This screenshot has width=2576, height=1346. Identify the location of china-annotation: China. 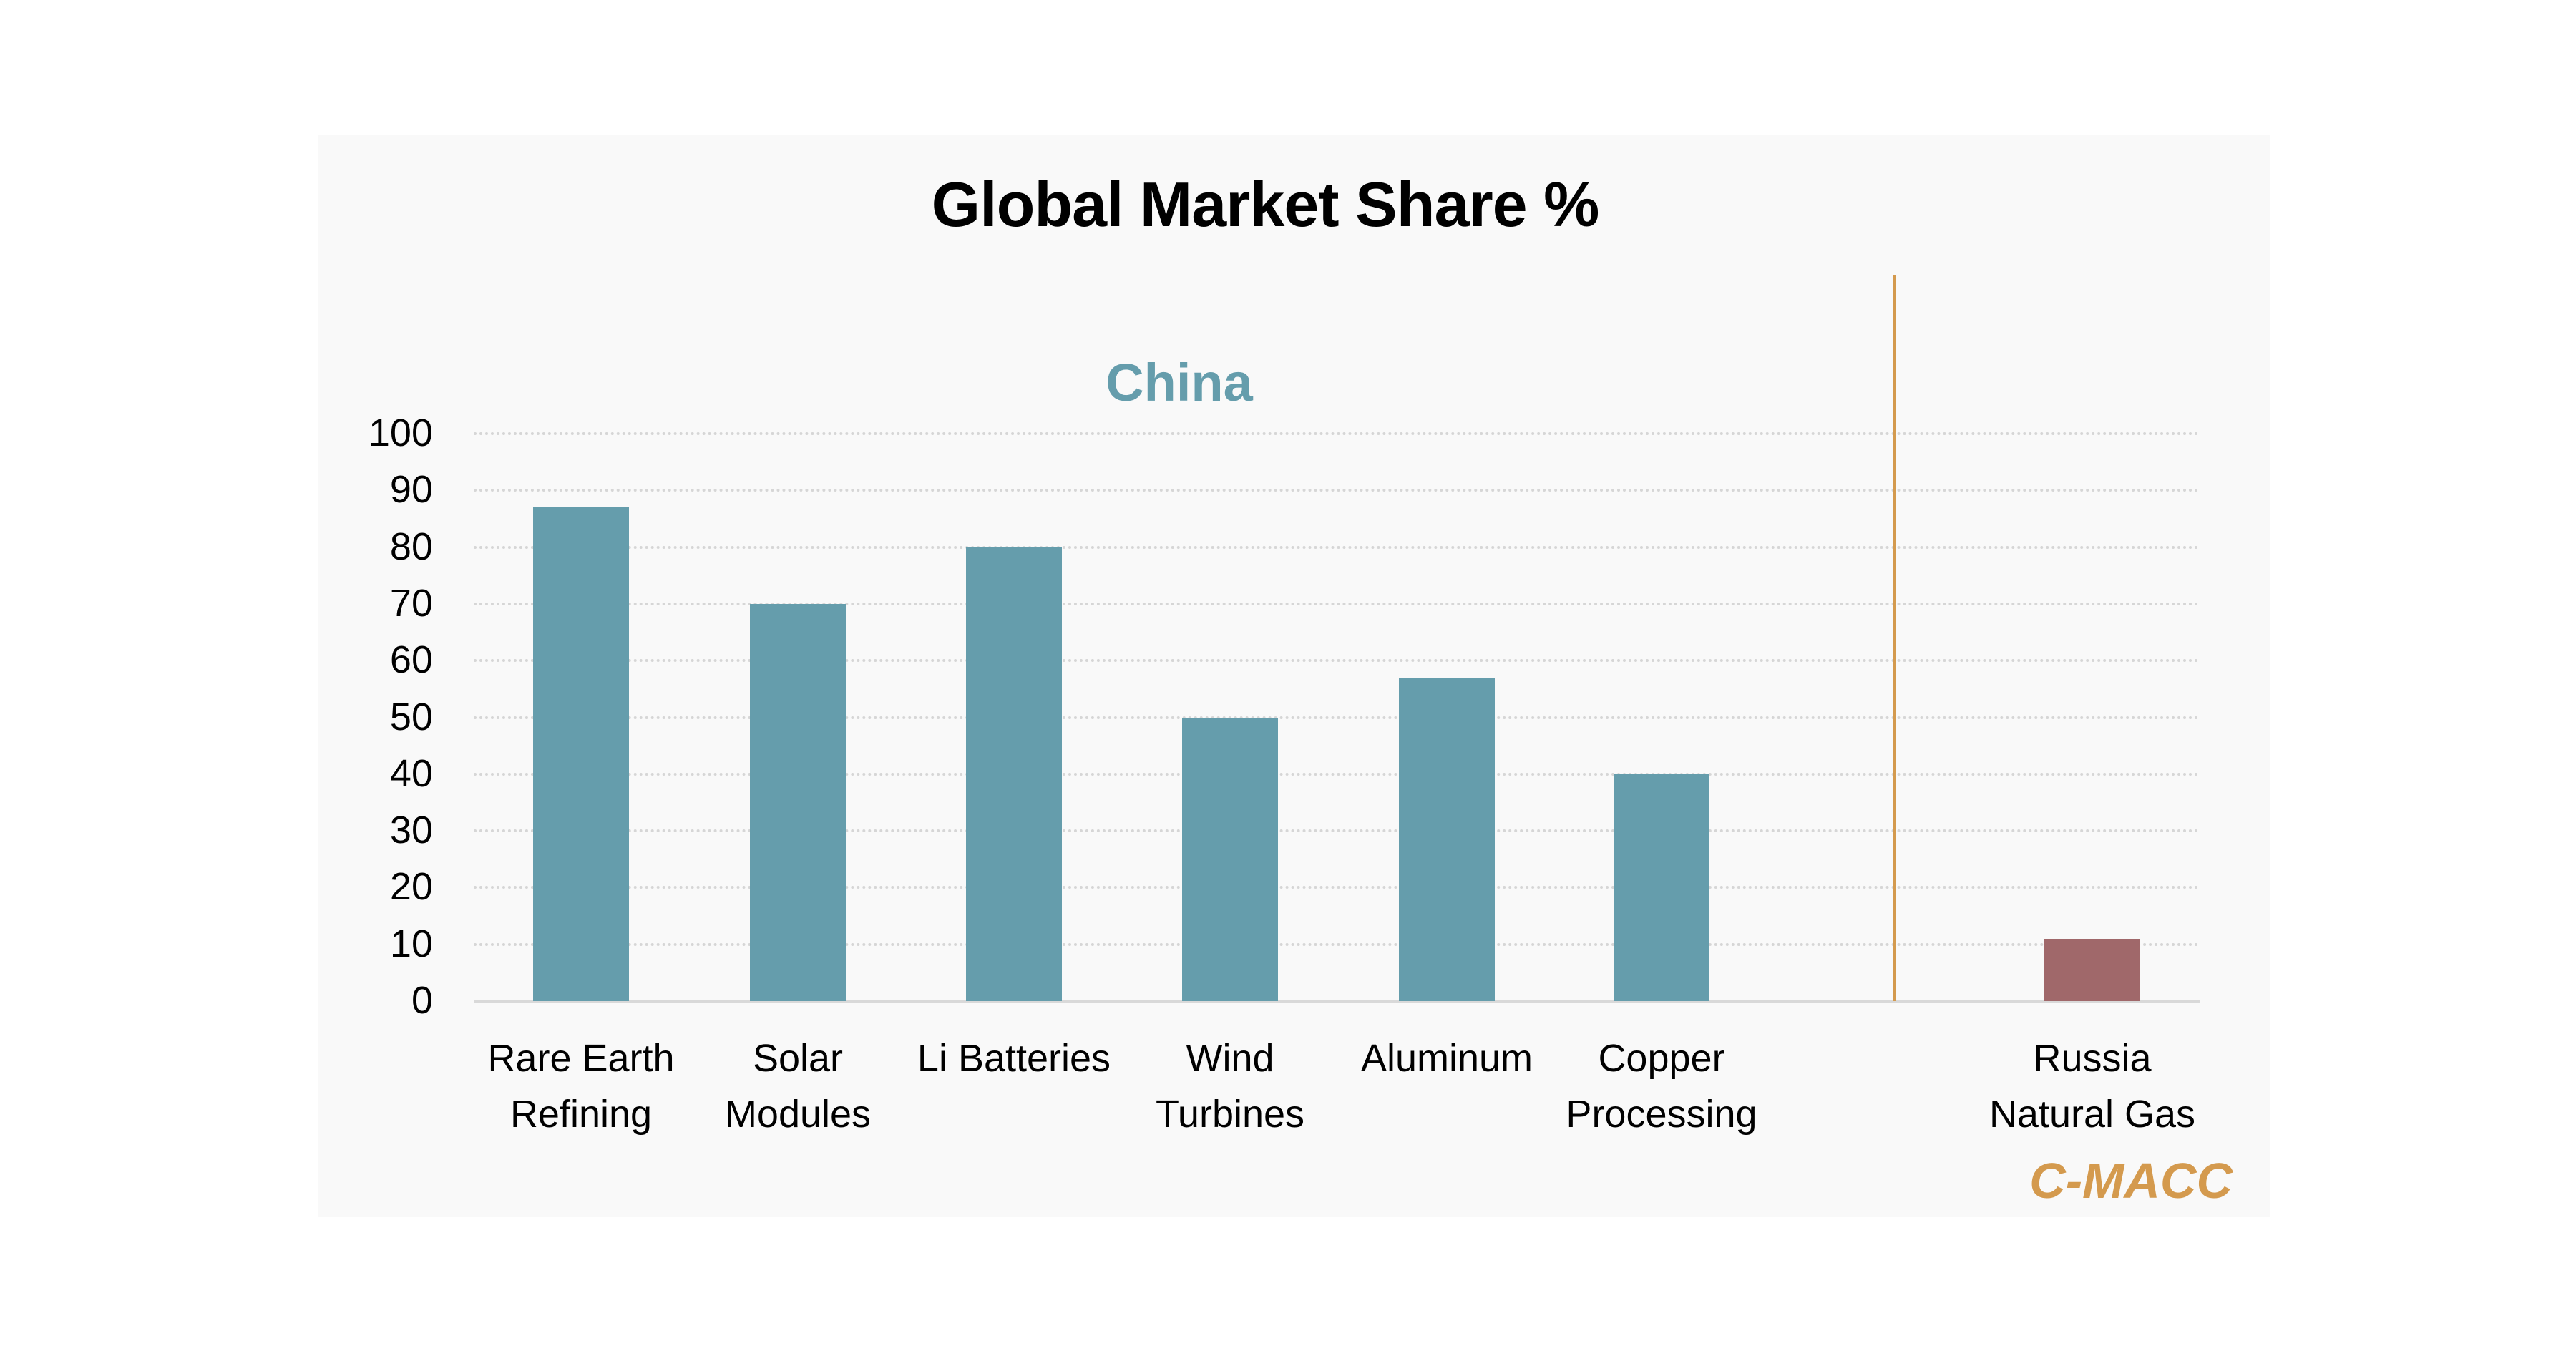
(1179, 382).